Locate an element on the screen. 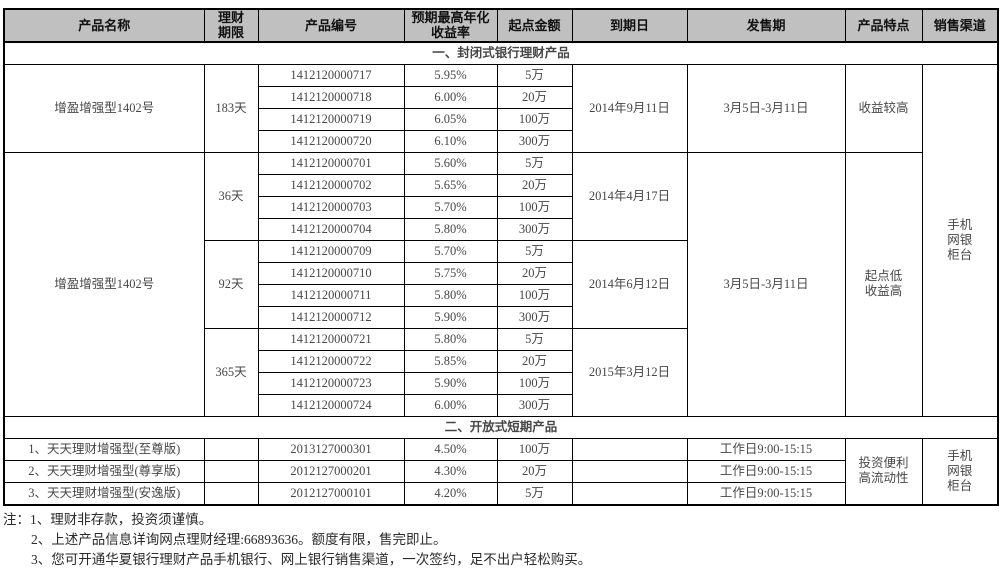 The image size is (1000, 575). table-header: 产品名称 理财 期限 产品编号 预期最高年化 收益率 起点金额 到期日 发售期 产品特点 销售渠道 is located at coordinates (501, 25).